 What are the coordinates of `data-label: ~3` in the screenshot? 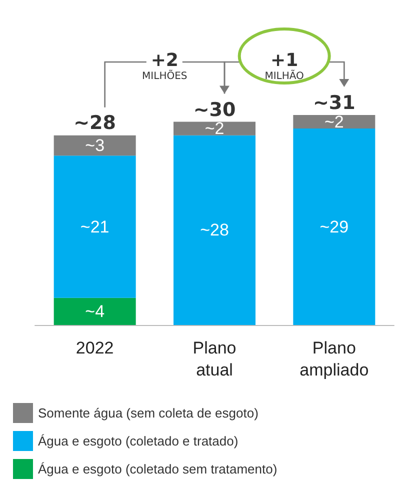 It's located at (95, 145).